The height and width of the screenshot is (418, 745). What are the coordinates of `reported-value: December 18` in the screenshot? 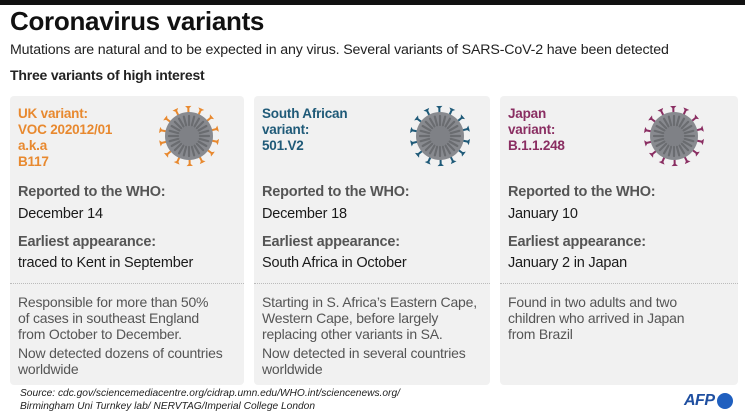 It's located at (304, 214).